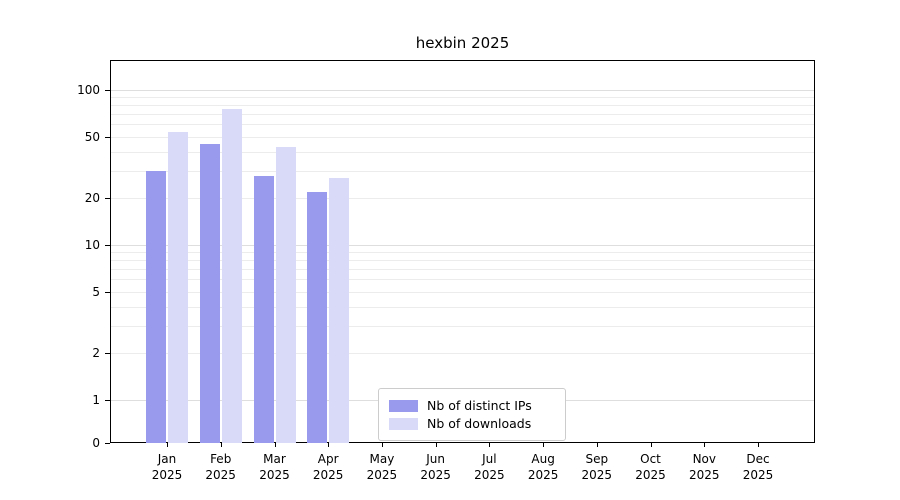 This screenshot has width=900, height=500. Describe the element at coordinates (704, 467) in the screenshot. I see `x-tick-label: Nov 2025` at that location.